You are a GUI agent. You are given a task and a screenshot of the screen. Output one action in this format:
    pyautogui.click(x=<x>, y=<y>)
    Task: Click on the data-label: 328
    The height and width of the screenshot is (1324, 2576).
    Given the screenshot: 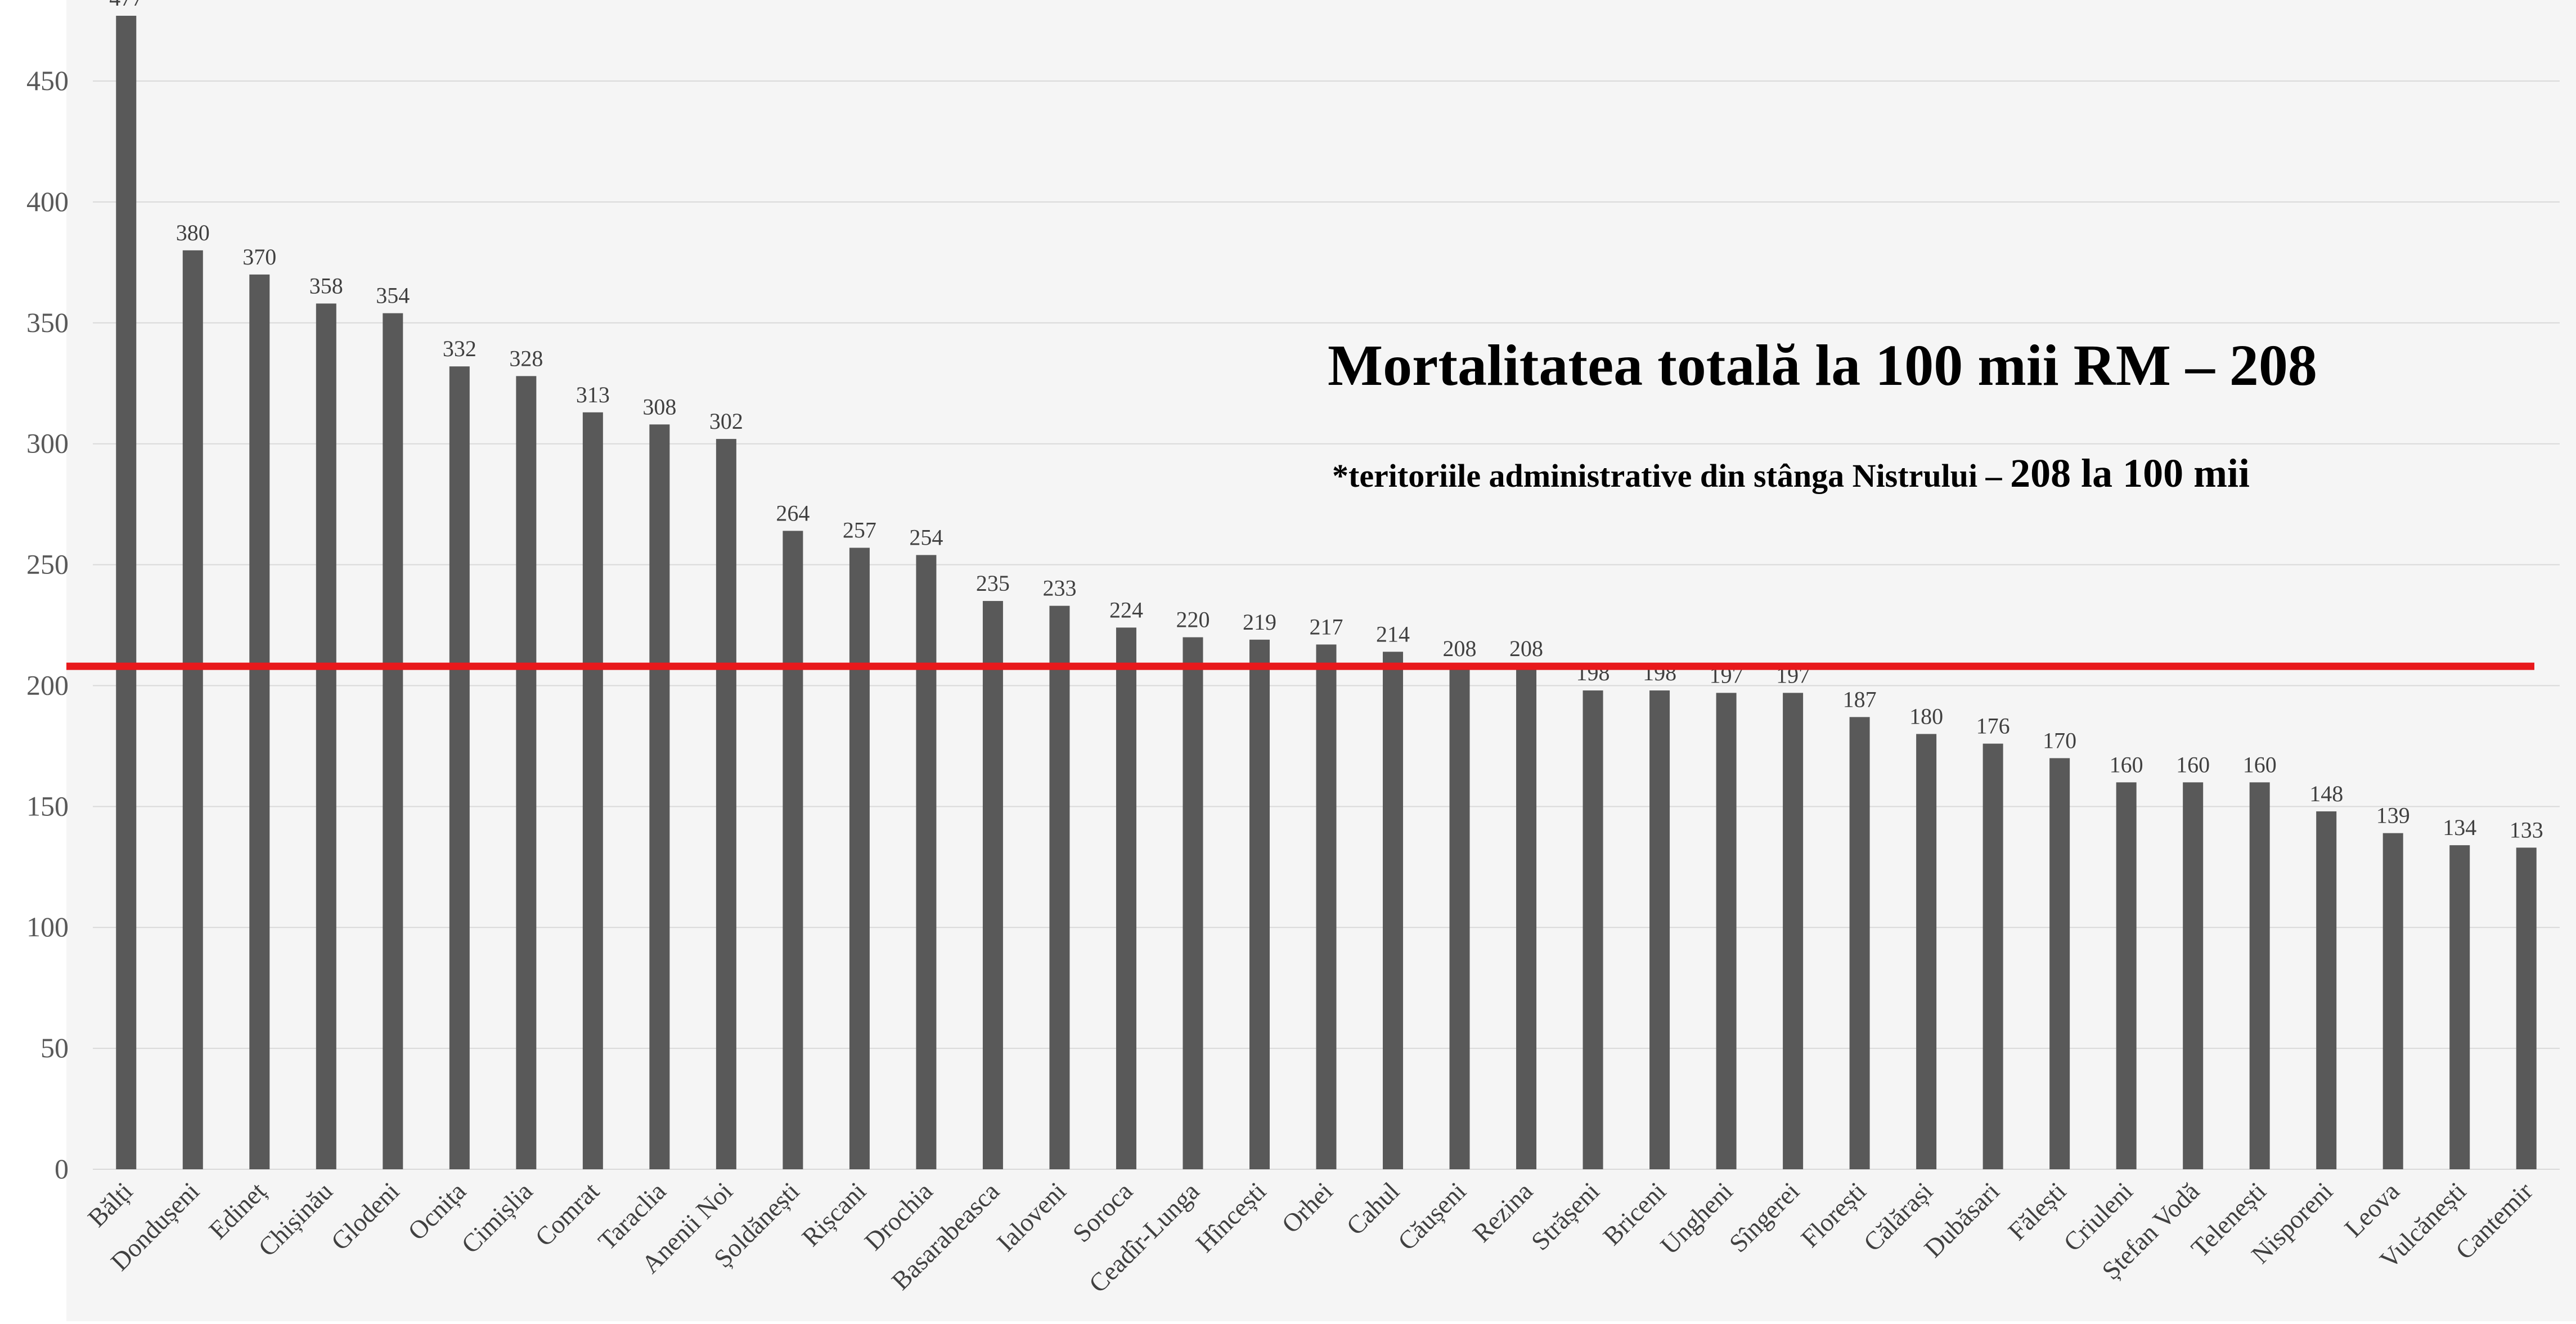 What is the action you would take?
    pyautogui.click(x=526, y=358)
    